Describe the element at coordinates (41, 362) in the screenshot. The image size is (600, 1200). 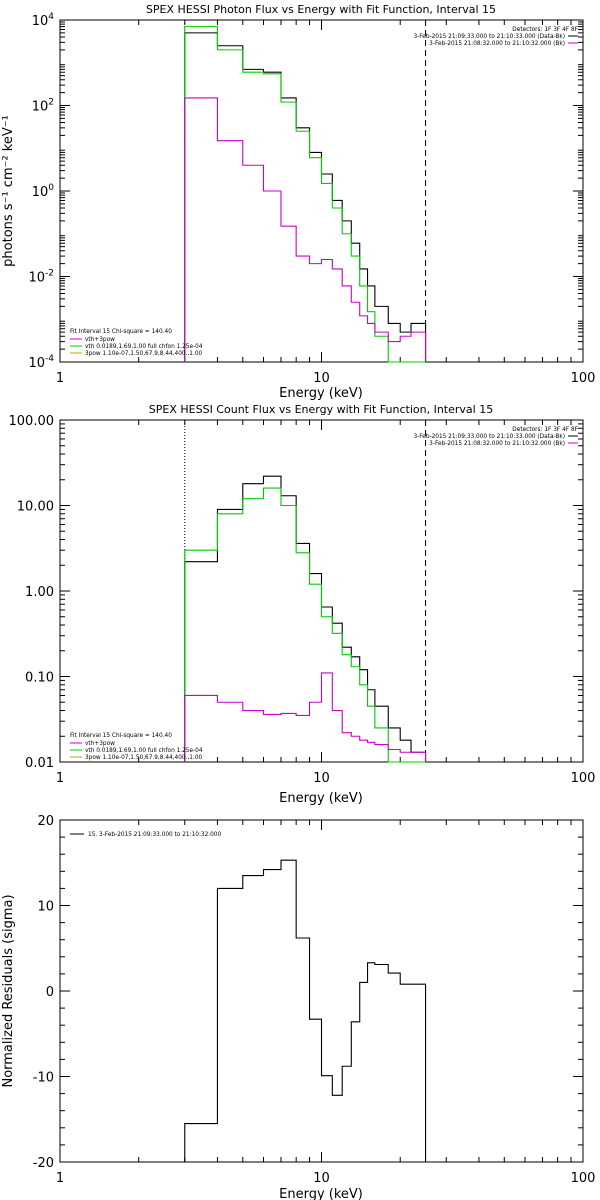
I see `y-tick-label: 10⁻⁴` at that location.